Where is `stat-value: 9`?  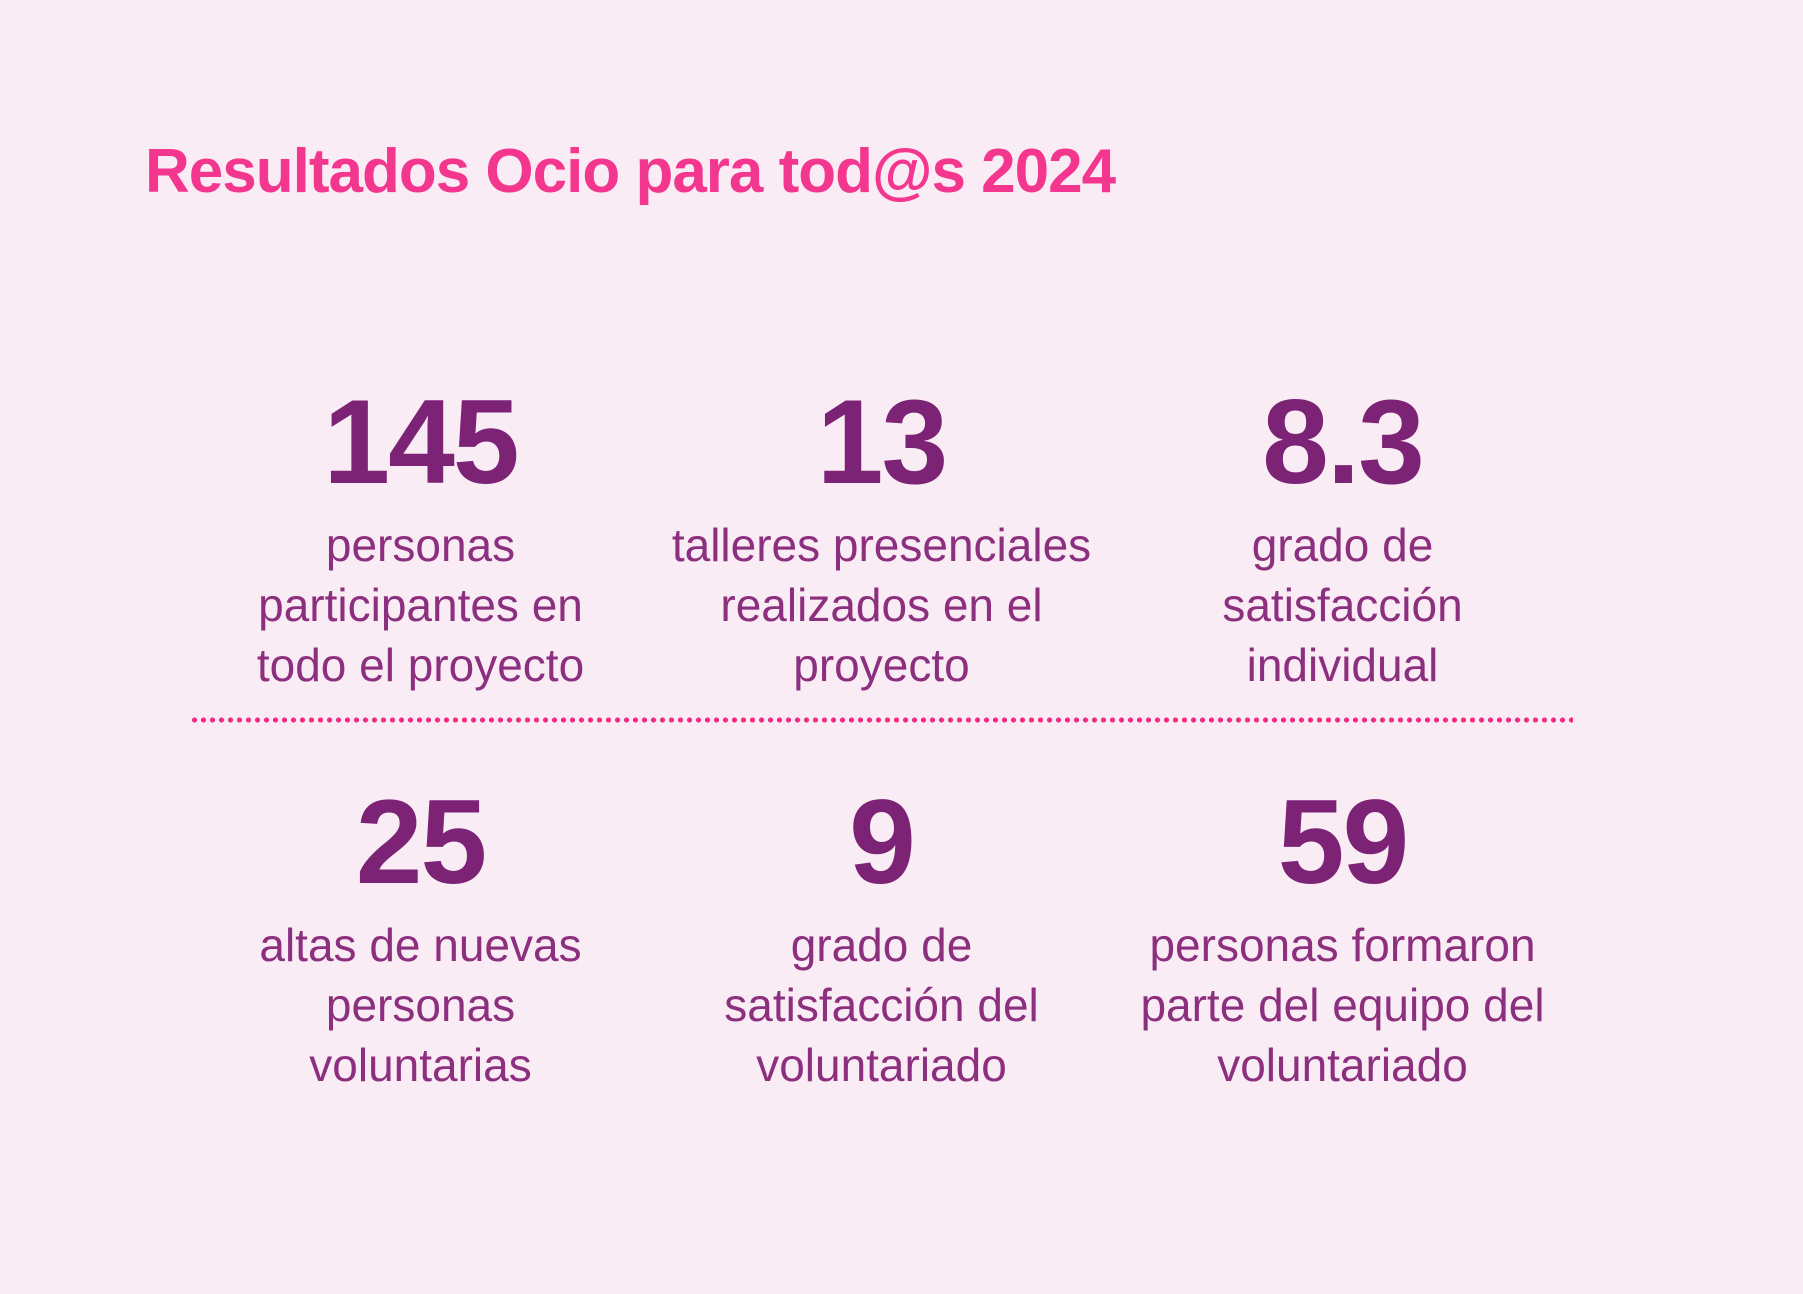 stat-value: 9 is located at coordinates (882, 842).